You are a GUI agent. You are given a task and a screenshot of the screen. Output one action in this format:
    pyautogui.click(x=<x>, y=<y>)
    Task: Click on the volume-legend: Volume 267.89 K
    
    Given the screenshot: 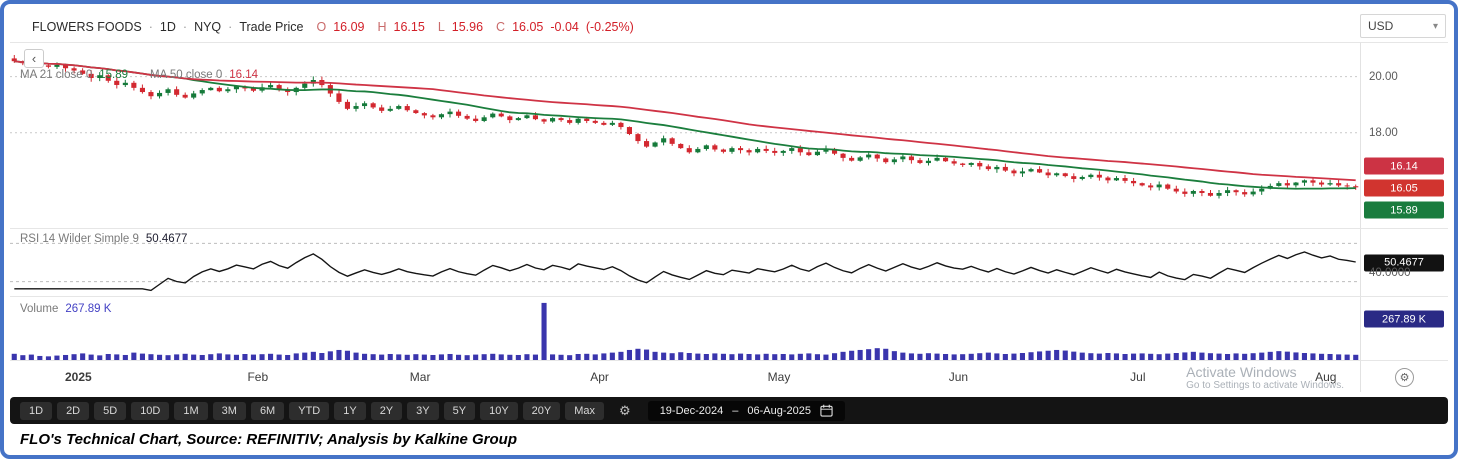 What is the action you would take?
    pyautogui.click(x=65, y=309)
    